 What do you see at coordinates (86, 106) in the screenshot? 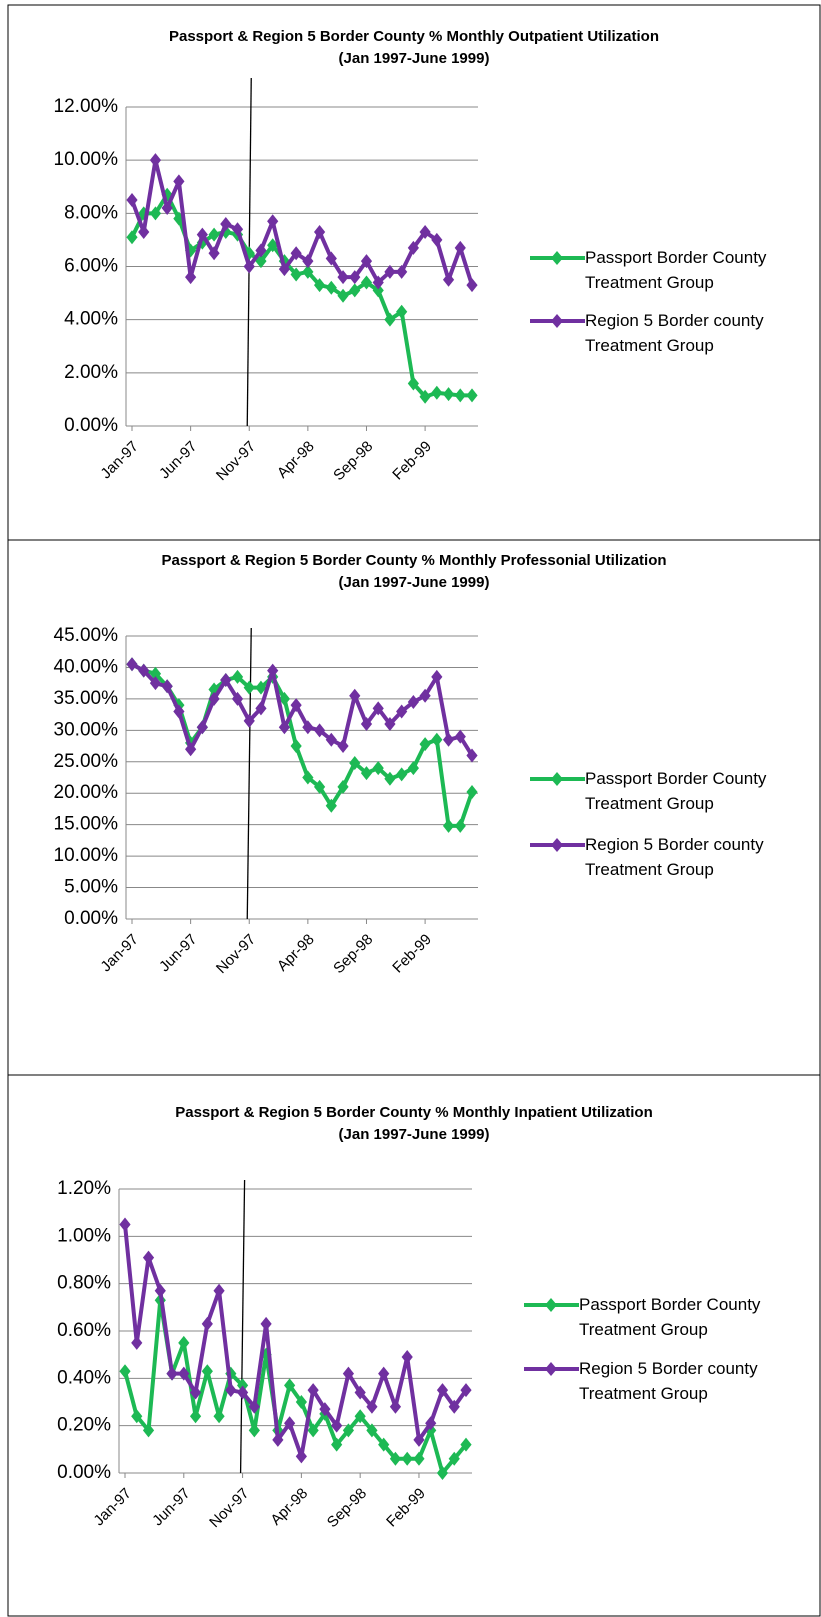
I see `y-tick-label: 12.00%` at bounding box center [86, 106].